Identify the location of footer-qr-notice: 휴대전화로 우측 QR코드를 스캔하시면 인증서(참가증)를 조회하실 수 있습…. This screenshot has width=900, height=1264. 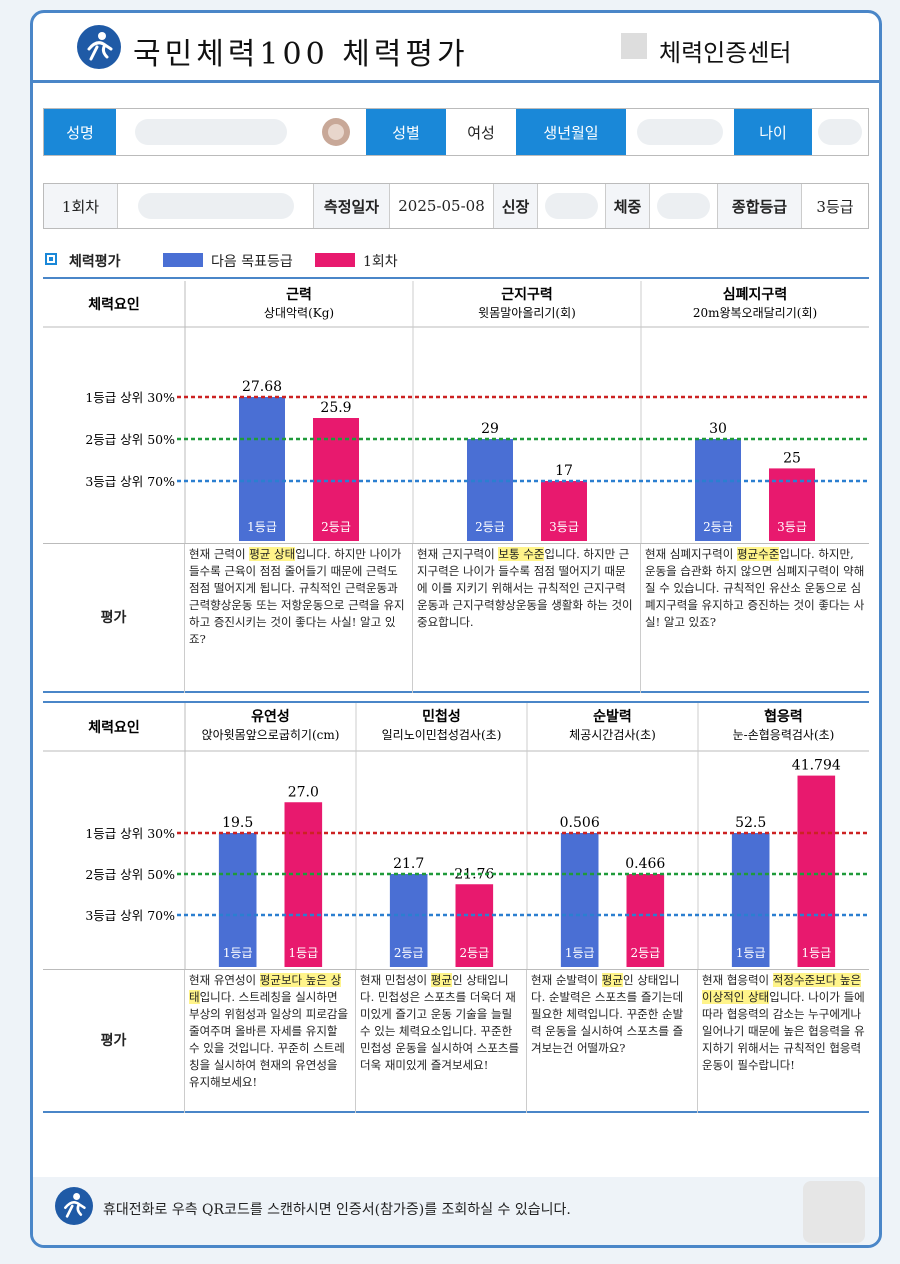
(337, 1210).